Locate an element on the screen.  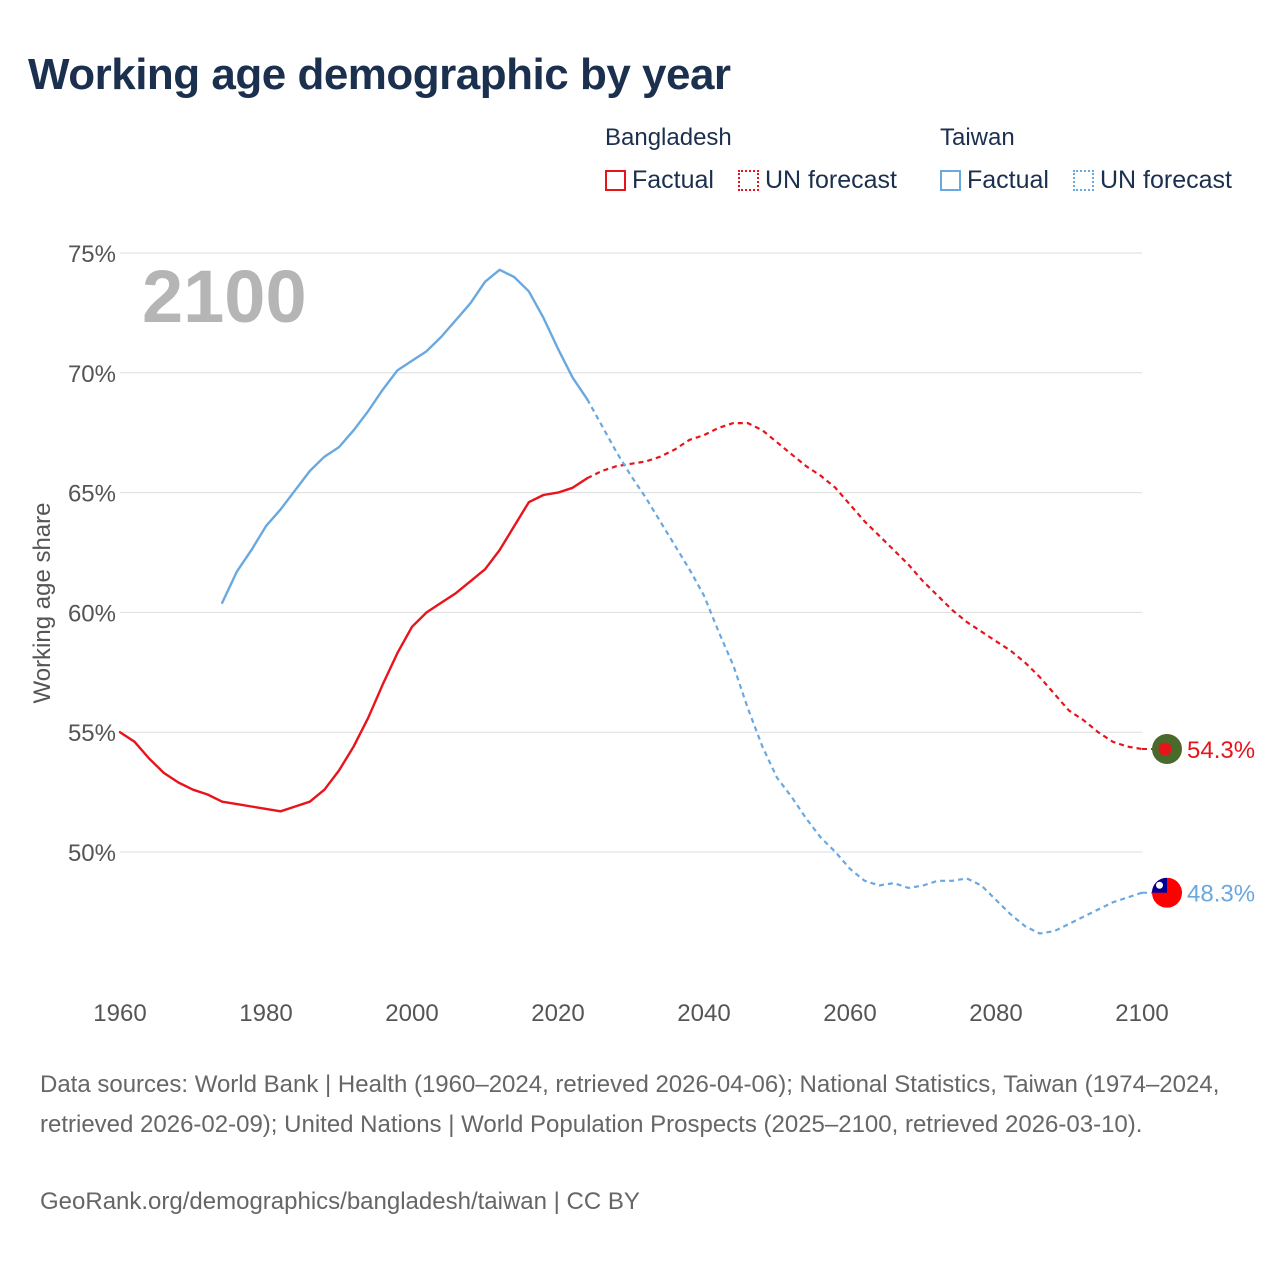
legend-item-bangladesh-forecast: UN forecast is located at coordinates (817, 180).